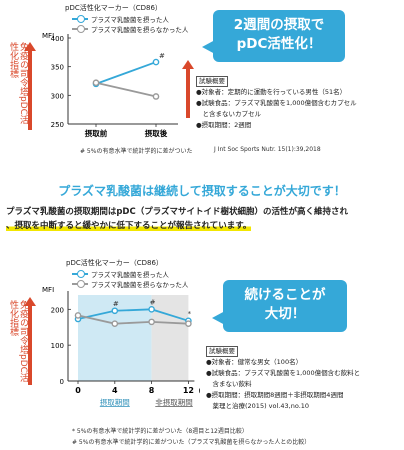 This screenshot has width=404, height=450. What do you see at coordinates (190, 314) in the screenshot?
I see `bottom-significance-marker: *` at bounding box center [190, 314].